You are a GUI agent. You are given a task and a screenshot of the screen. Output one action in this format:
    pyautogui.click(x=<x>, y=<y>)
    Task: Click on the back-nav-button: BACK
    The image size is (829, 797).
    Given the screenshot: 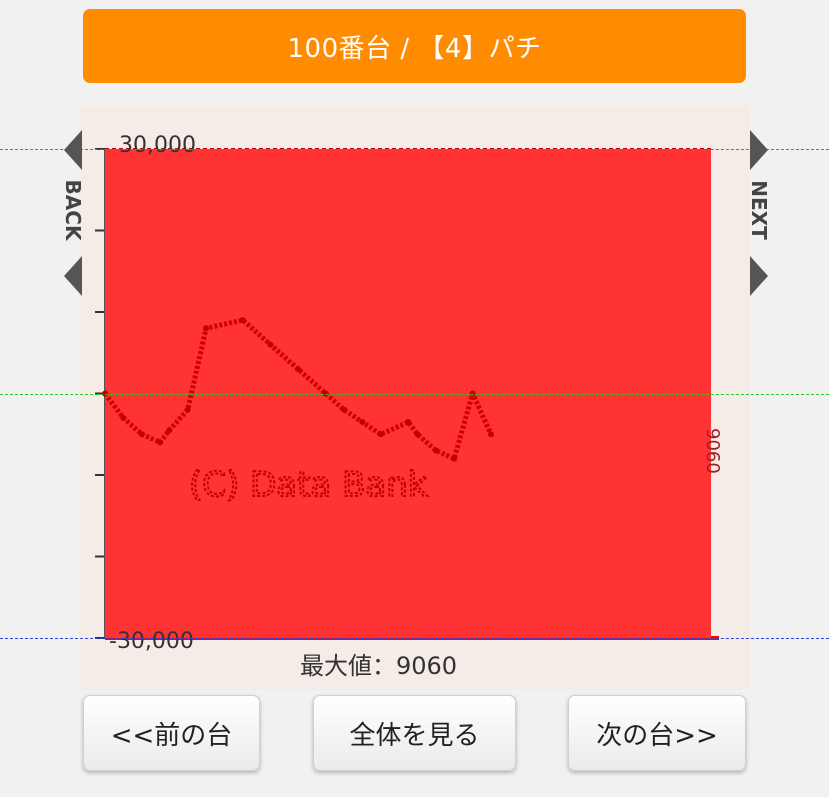 What is the action you would take?
    pyautogui.click(x=73, y=213)
    